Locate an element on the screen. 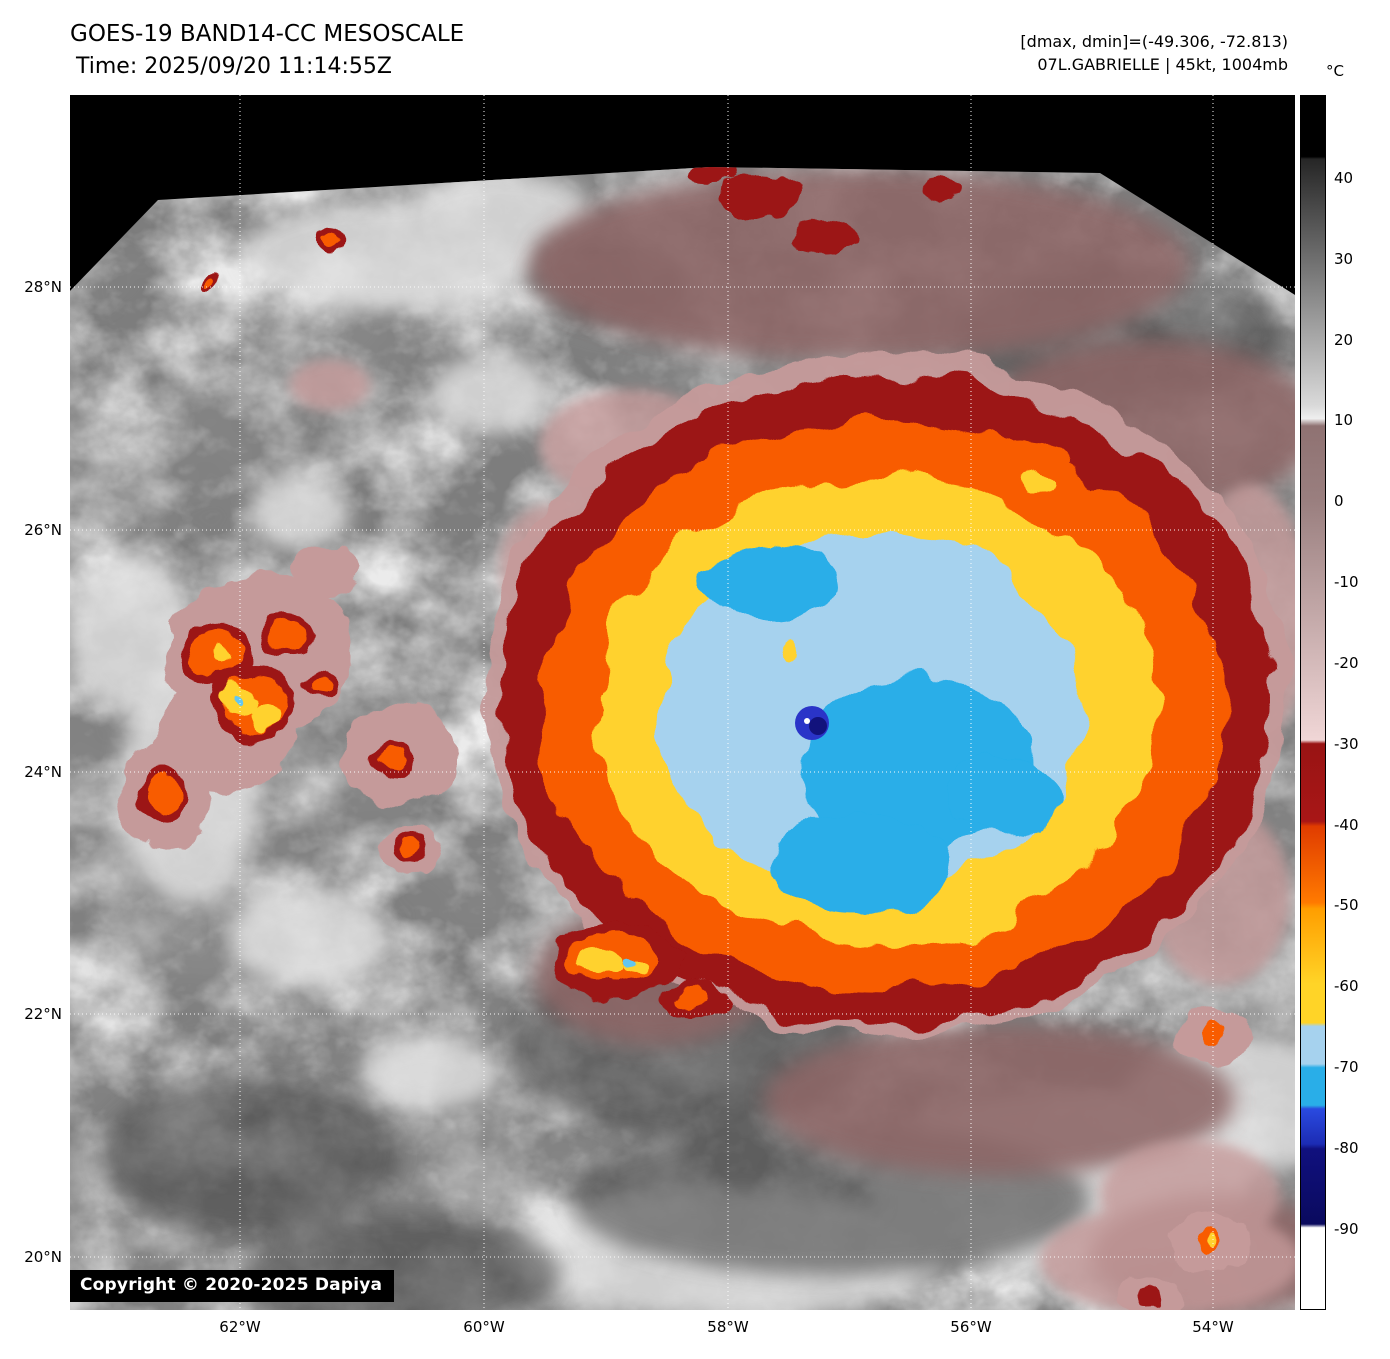  lat-tick-22n: 22°N is located at coordinates (43, 1014).